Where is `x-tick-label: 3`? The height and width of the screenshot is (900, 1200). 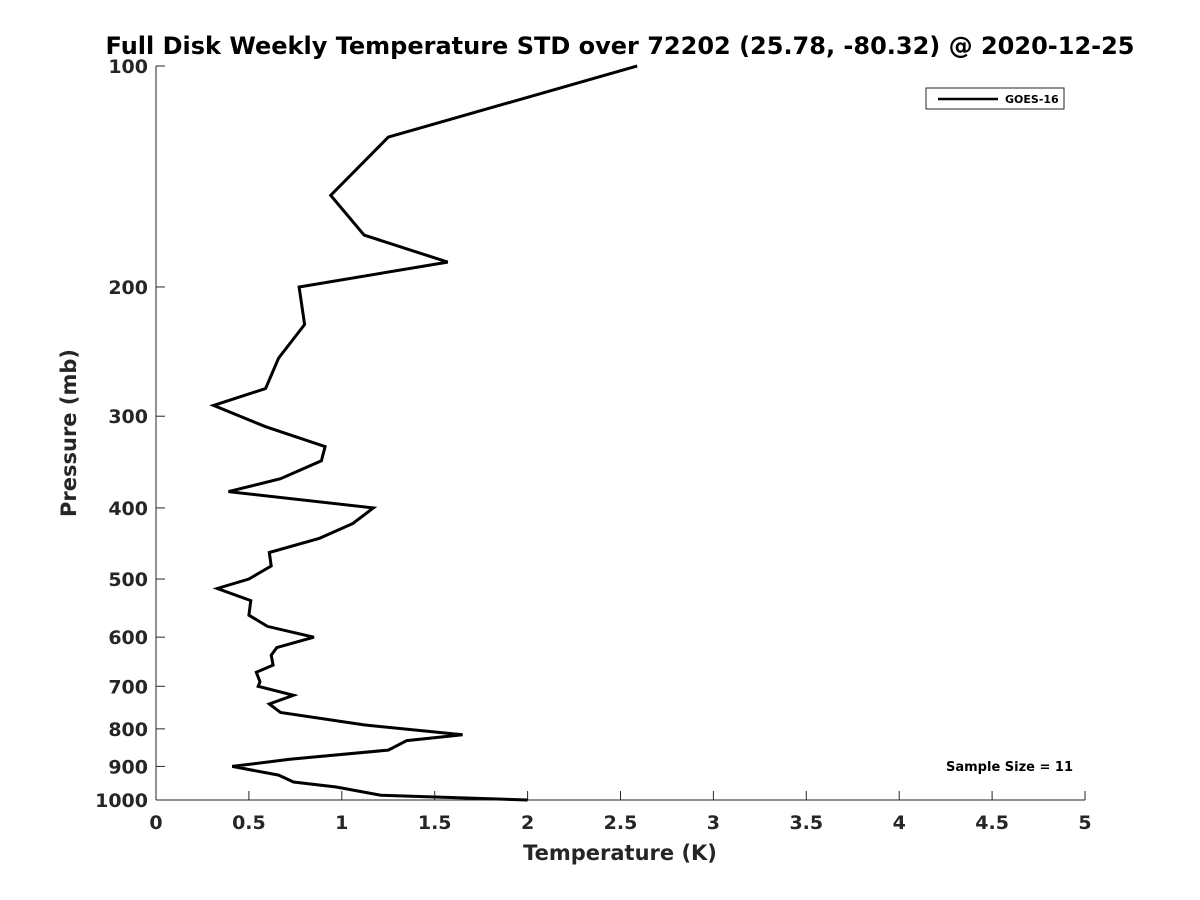 x-tick-label: 3 is located at coordinates (713, 823).